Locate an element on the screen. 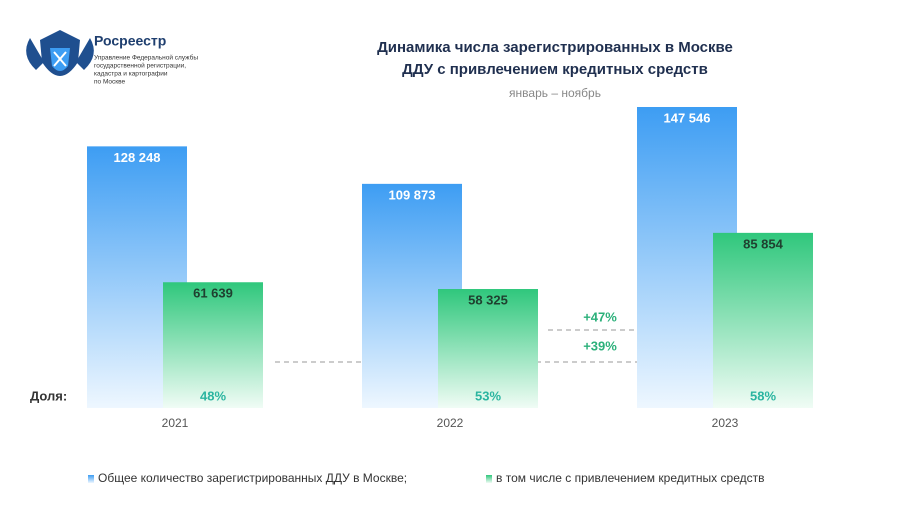 The height and width of the screenshot is (513, 900). value-label: 61 639 is located at coordinates (213, 293).